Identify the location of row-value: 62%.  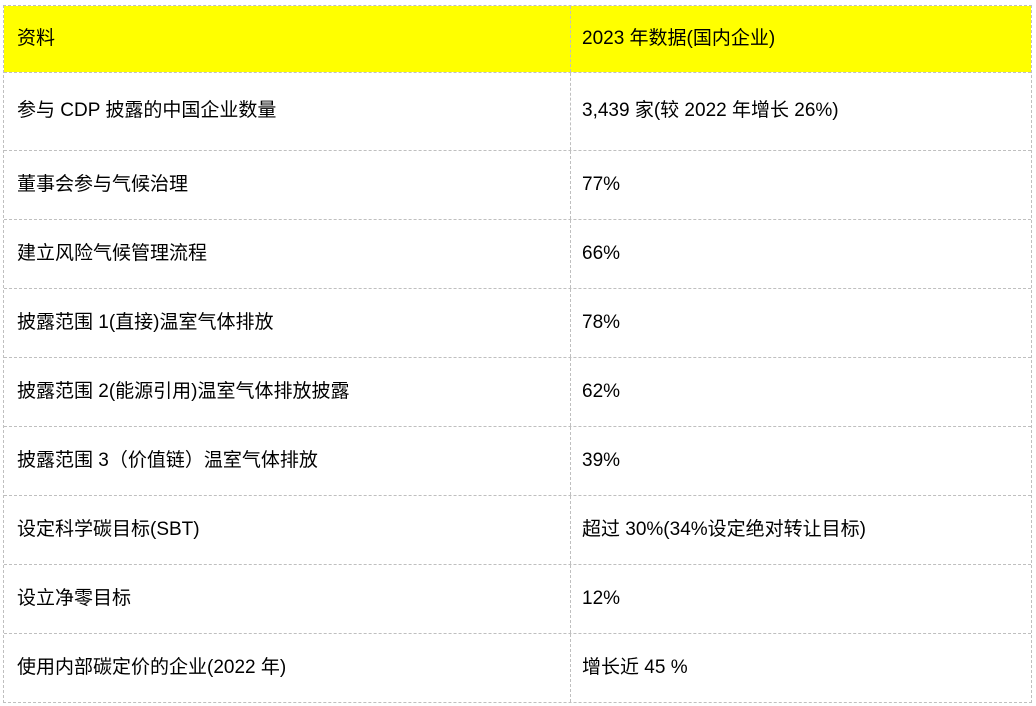
(601, 391).